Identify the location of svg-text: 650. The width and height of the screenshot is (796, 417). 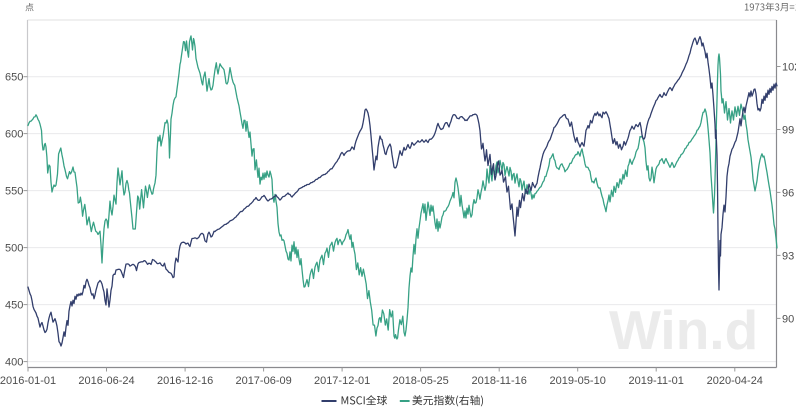
(14, 78).